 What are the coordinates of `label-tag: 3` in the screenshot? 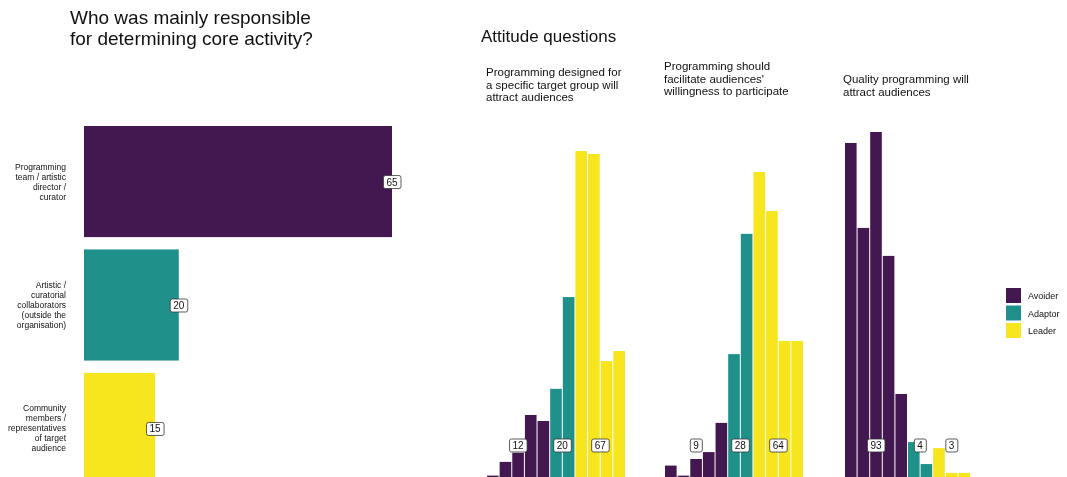 It's located at (952, 445).